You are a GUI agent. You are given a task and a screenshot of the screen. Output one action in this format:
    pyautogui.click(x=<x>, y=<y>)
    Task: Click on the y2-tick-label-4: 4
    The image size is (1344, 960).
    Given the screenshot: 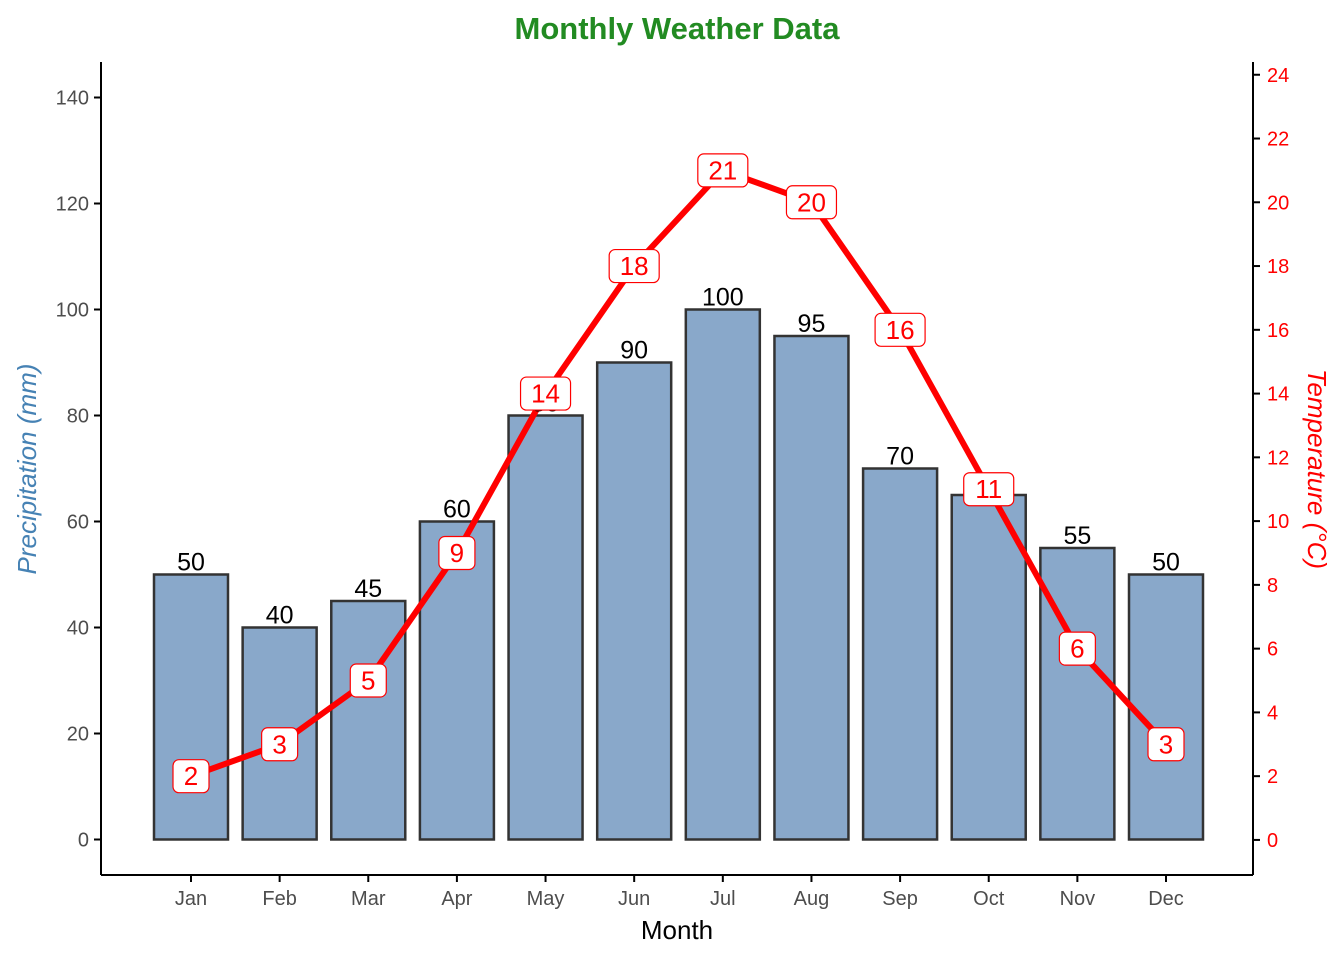 What is the action you would take?
    pyautogui.click(x=1272, y=713)
    